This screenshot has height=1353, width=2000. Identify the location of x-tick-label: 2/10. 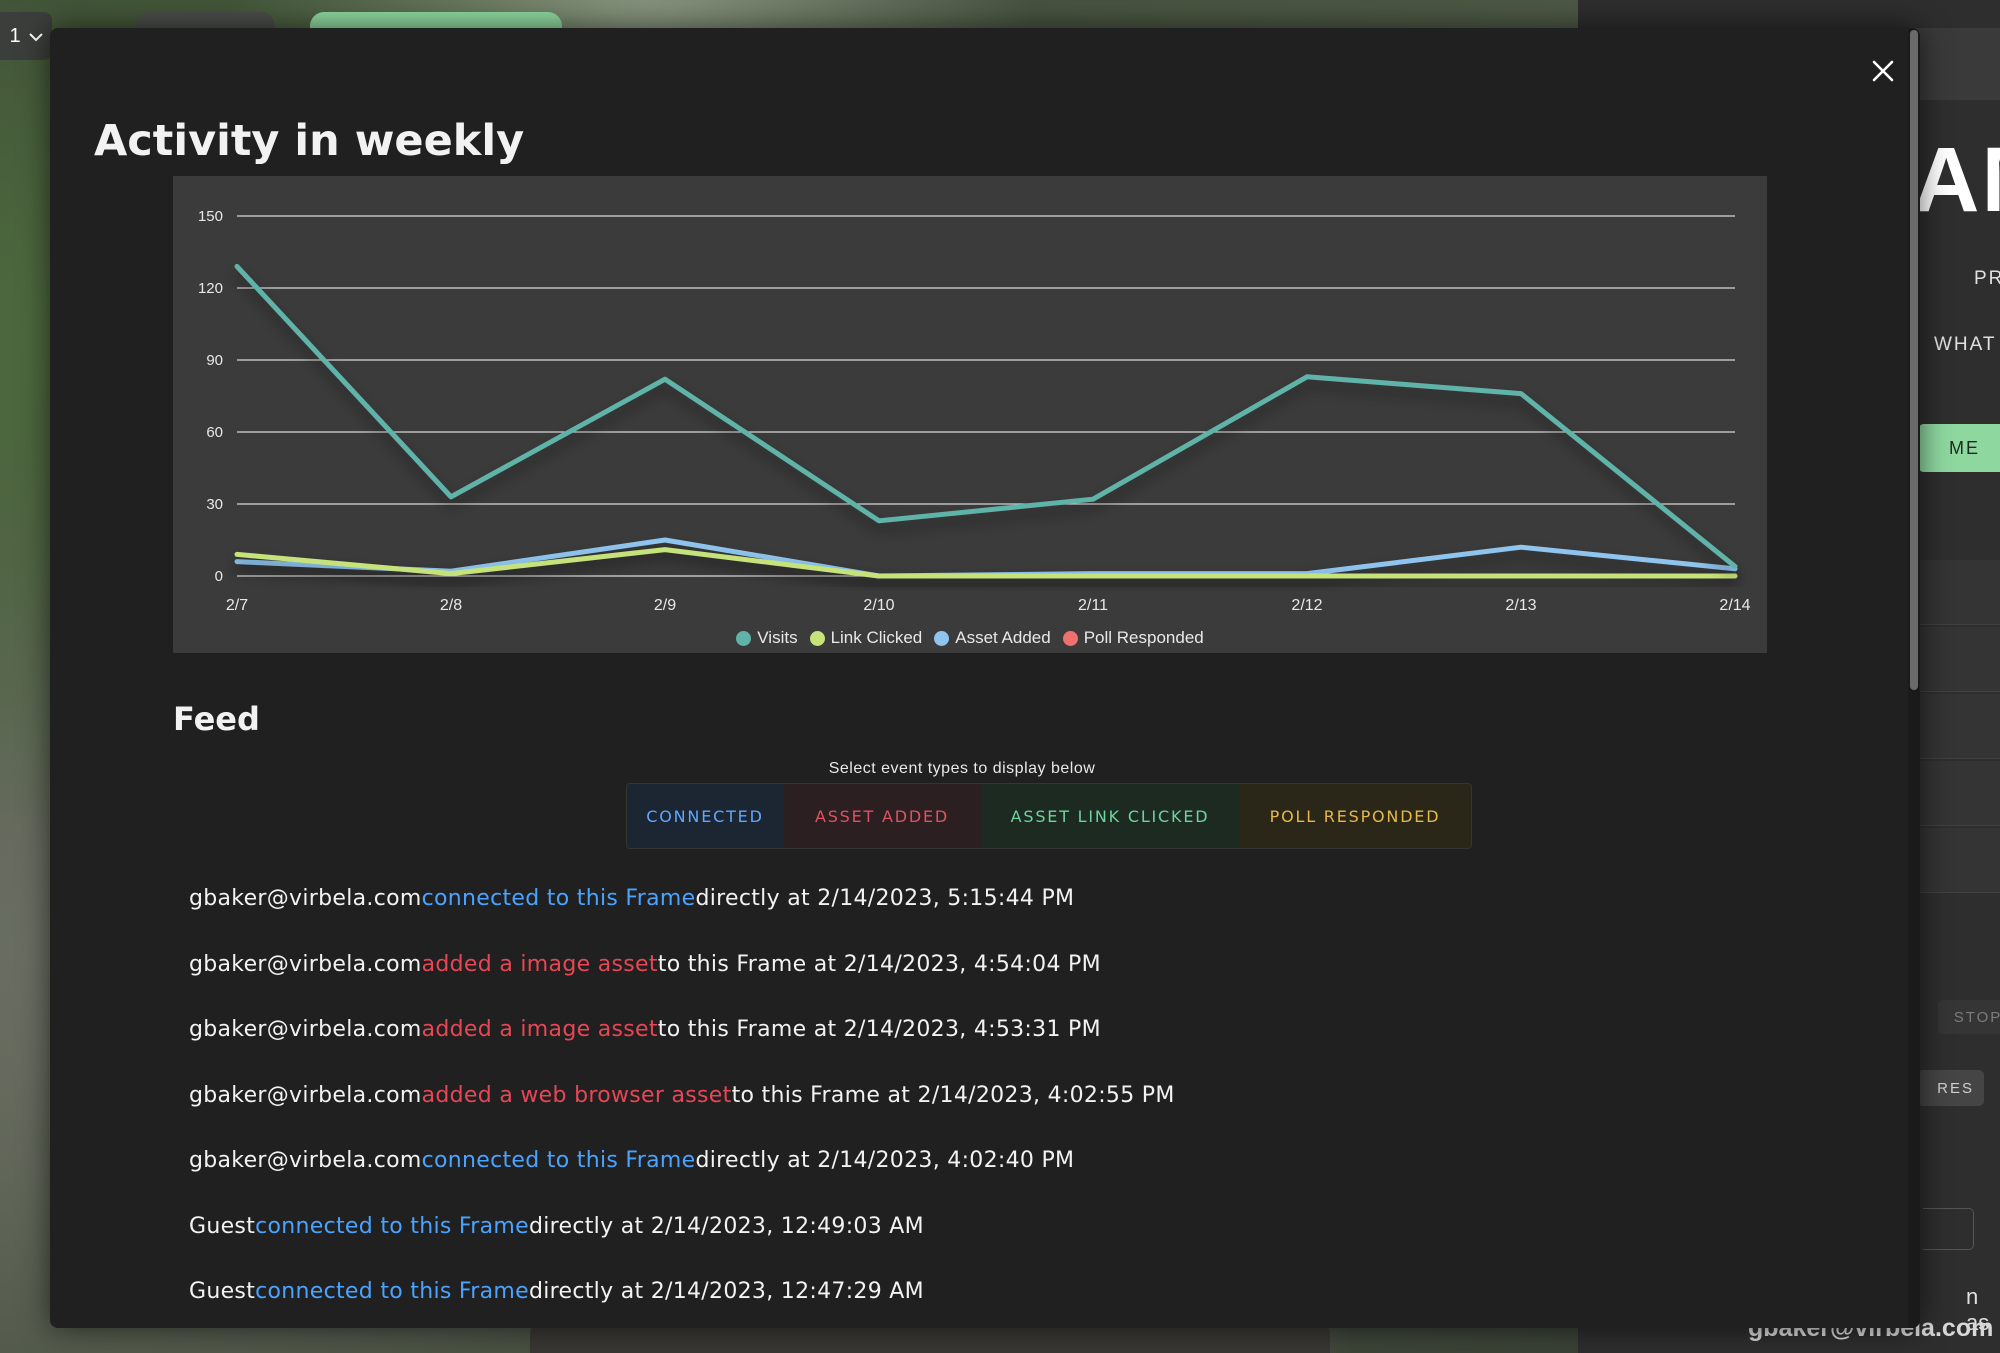
(878, 605).